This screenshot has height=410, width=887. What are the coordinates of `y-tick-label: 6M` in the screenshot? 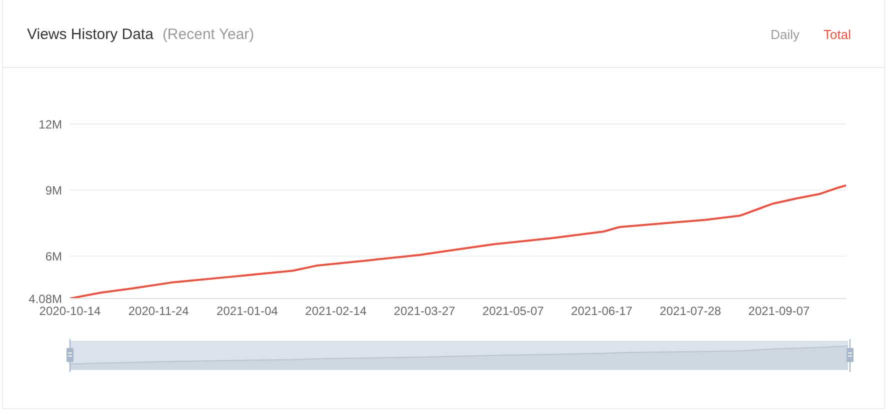 It's located at (53, 256).